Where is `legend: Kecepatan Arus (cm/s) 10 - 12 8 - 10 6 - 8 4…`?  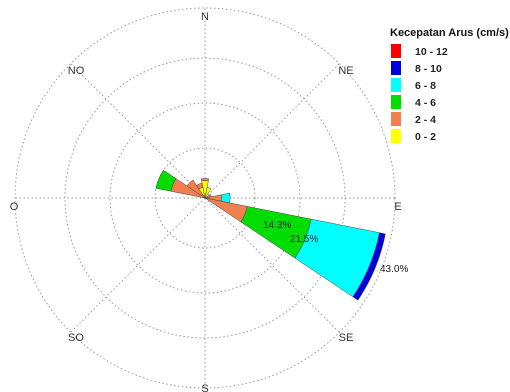 legend: Kecepatan Arus (cm/s) 10 - 12 8 - 10 6 - 8 4… is located at coordinates (449, 85).